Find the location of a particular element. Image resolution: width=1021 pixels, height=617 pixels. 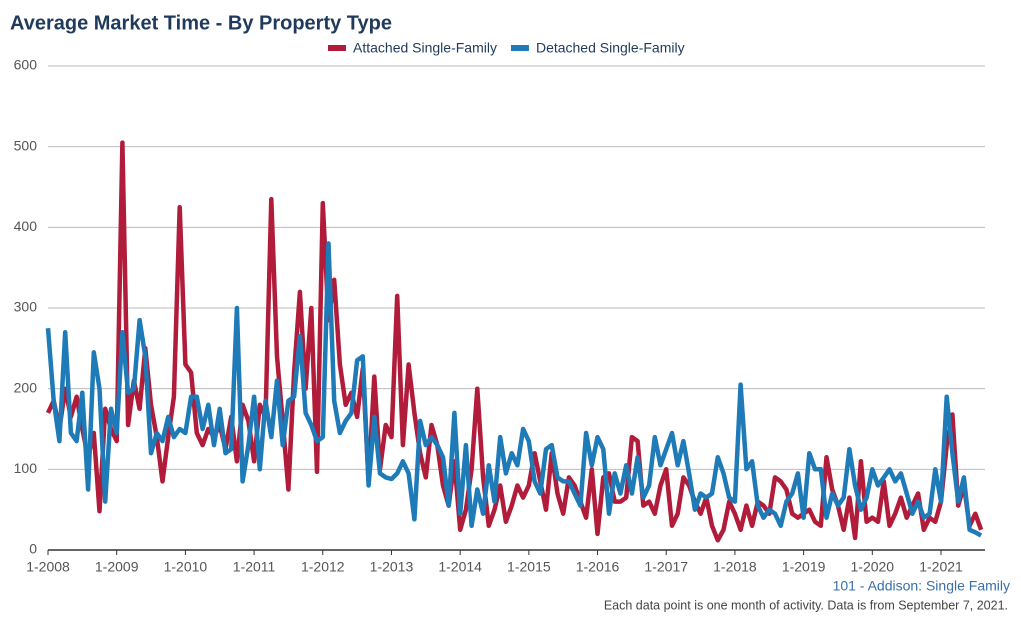

y-tick-label: 600 is located at coordinates (26, 65).